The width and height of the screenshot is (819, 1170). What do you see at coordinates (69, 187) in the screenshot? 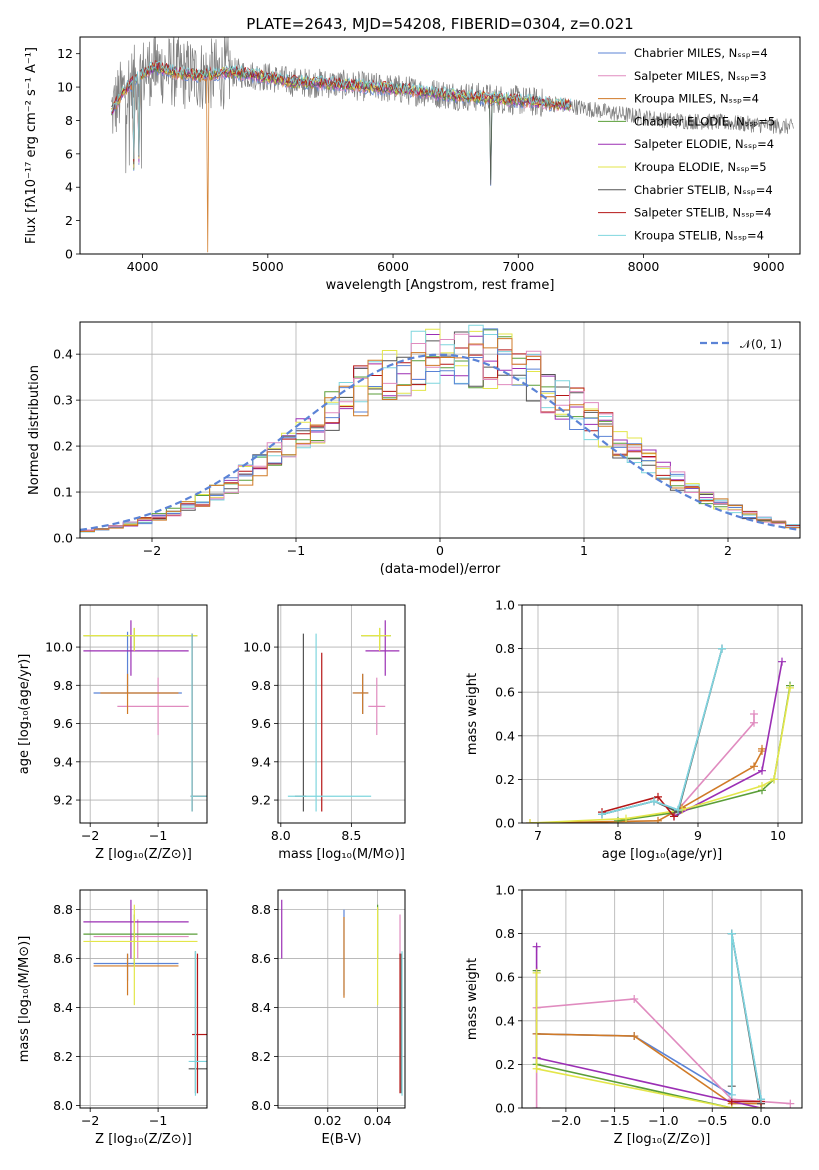
I see `y-tick-label: 4` at bounding box center [69, 187].